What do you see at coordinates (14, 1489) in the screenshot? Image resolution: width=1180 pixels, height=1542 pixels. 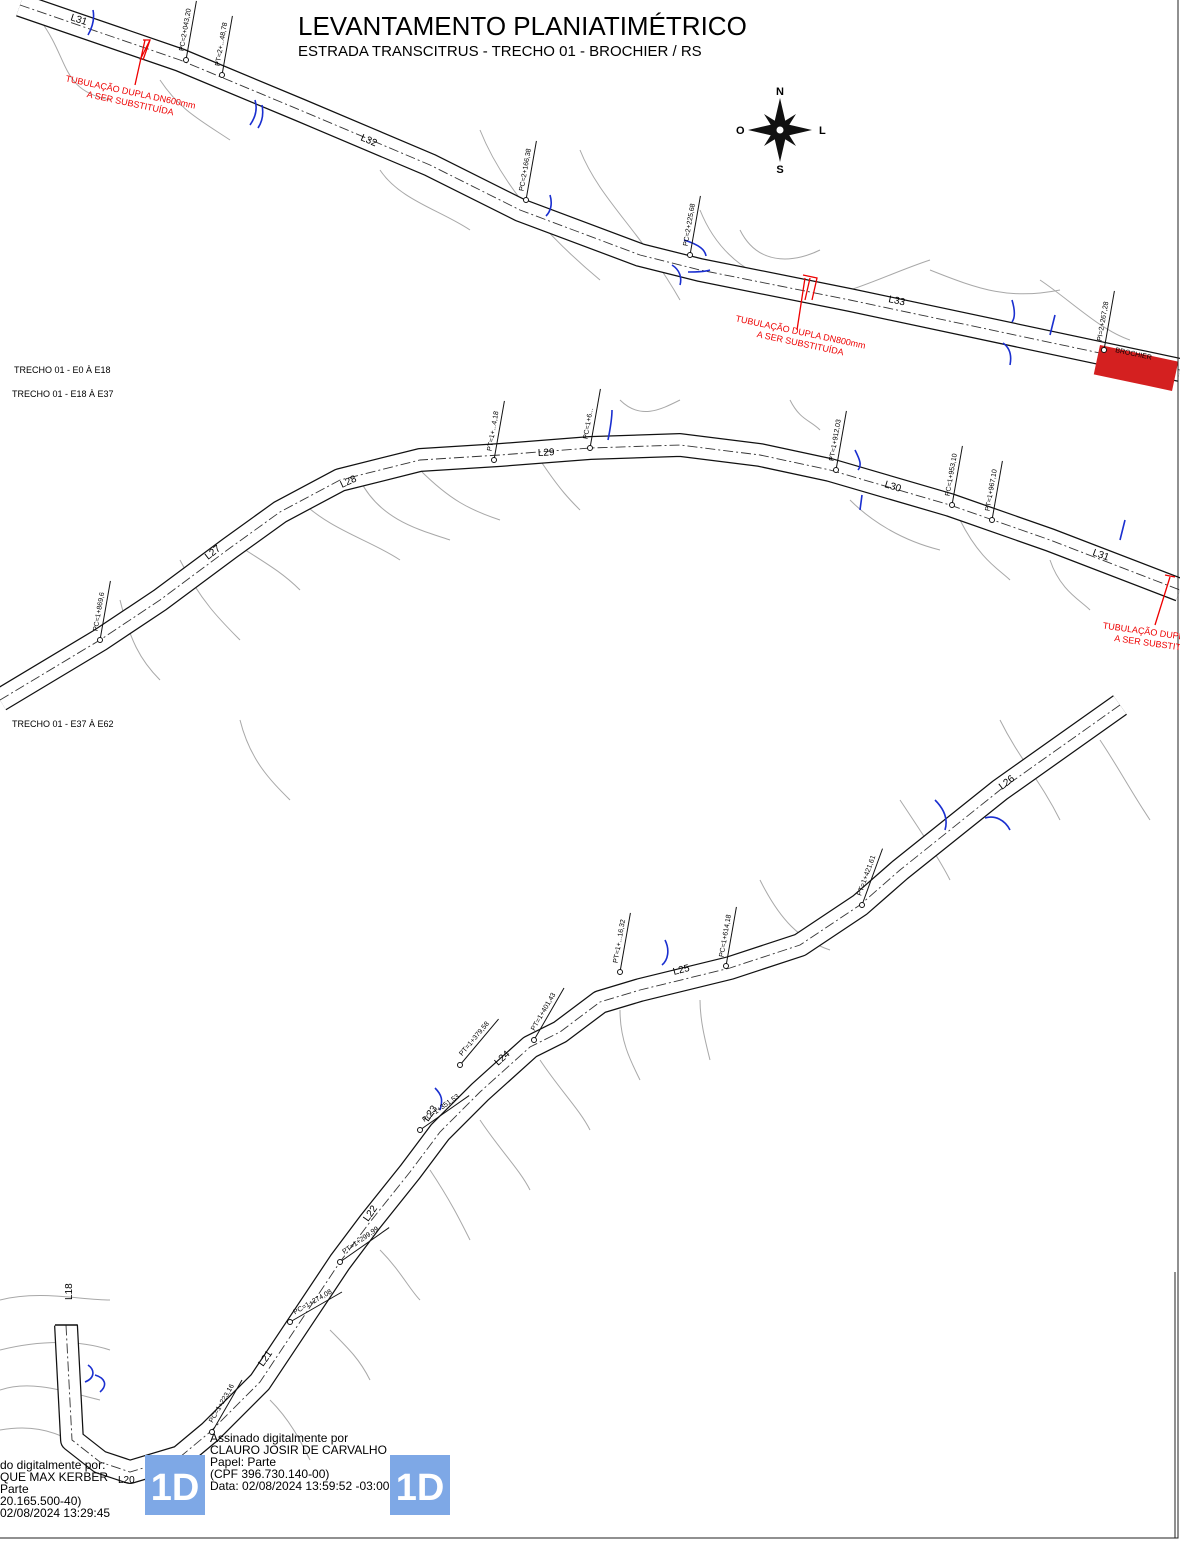 I see `signature-line: Parte` at bounding box center [14, 1489].